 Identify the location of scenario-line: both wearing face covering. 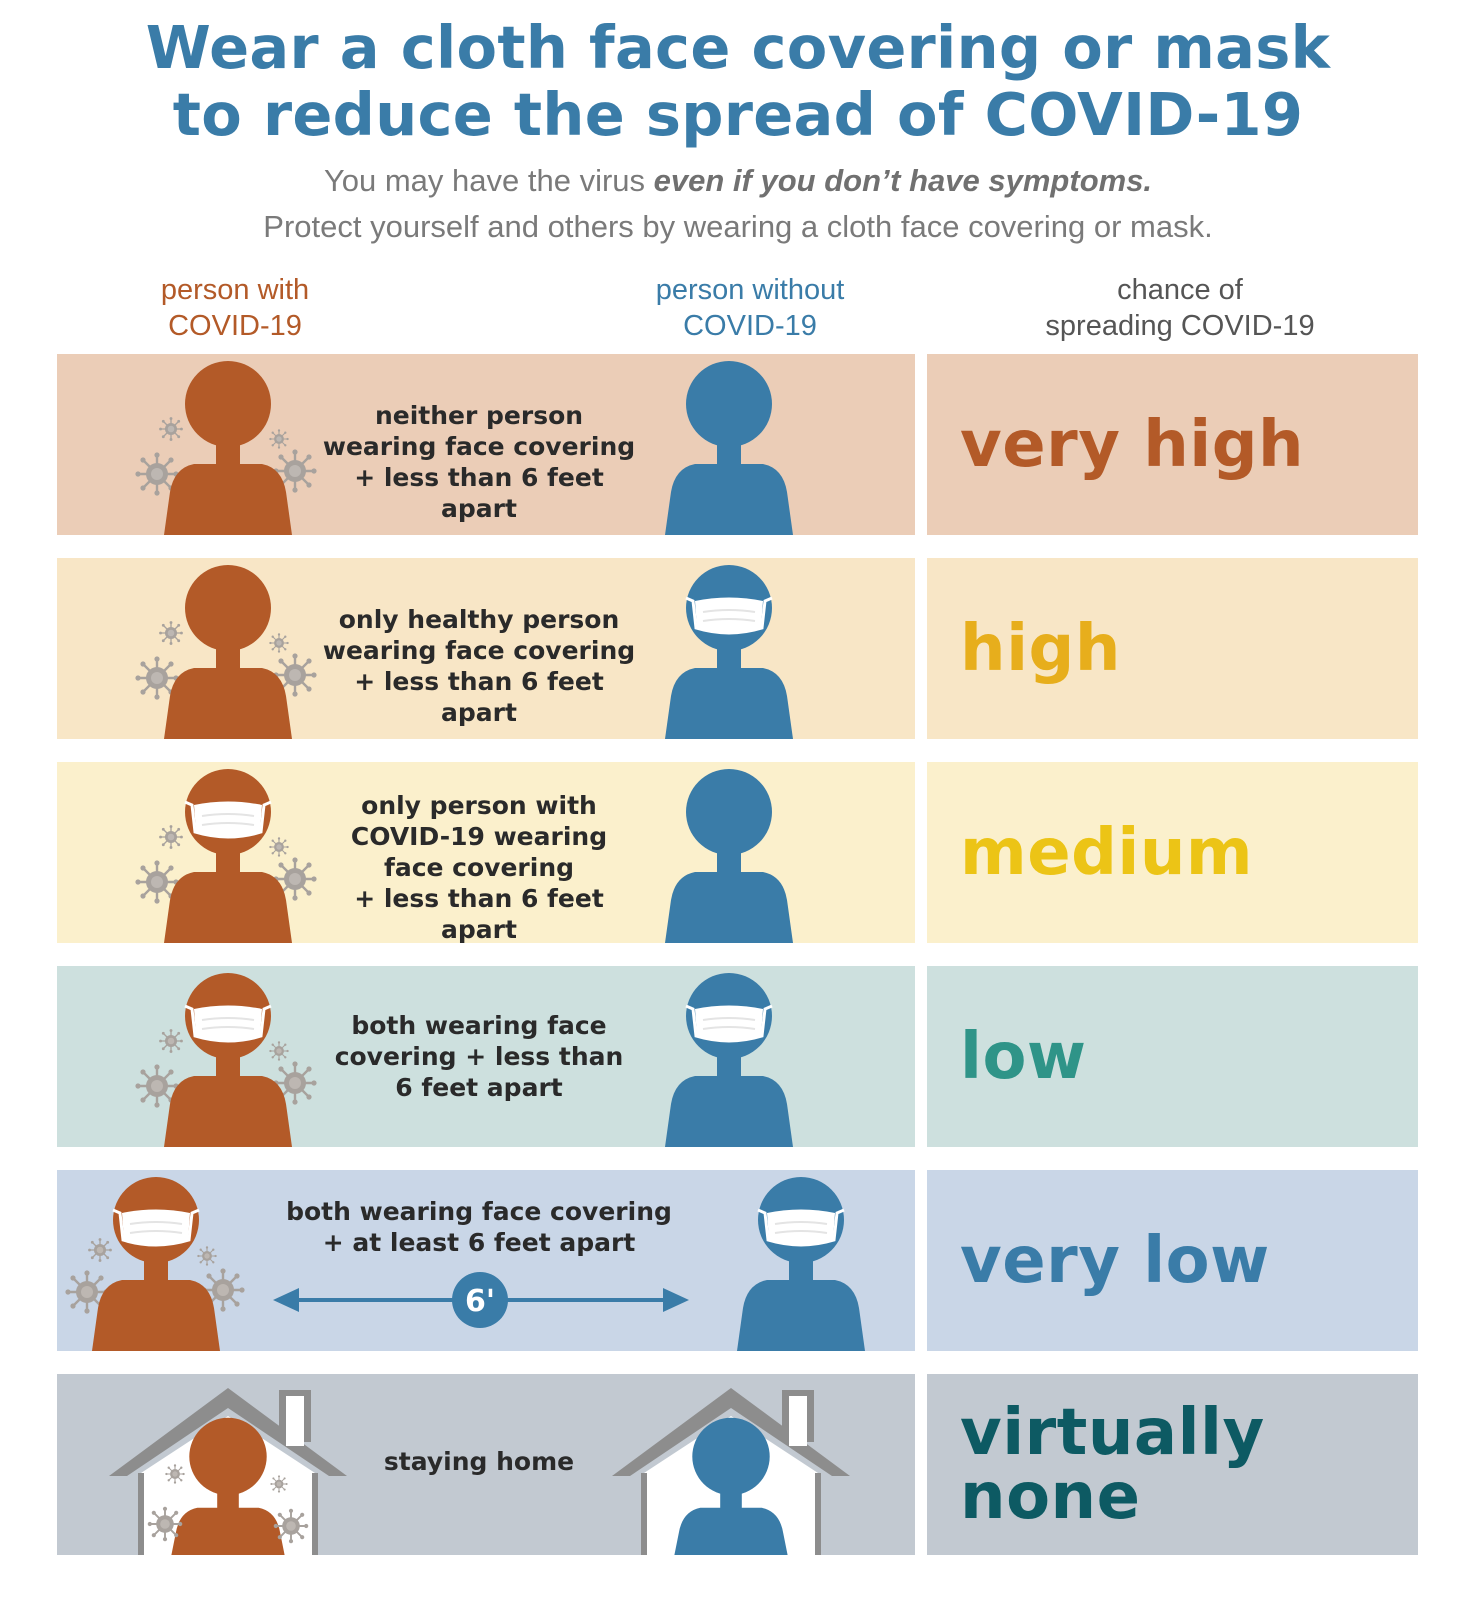
(479, 1211).